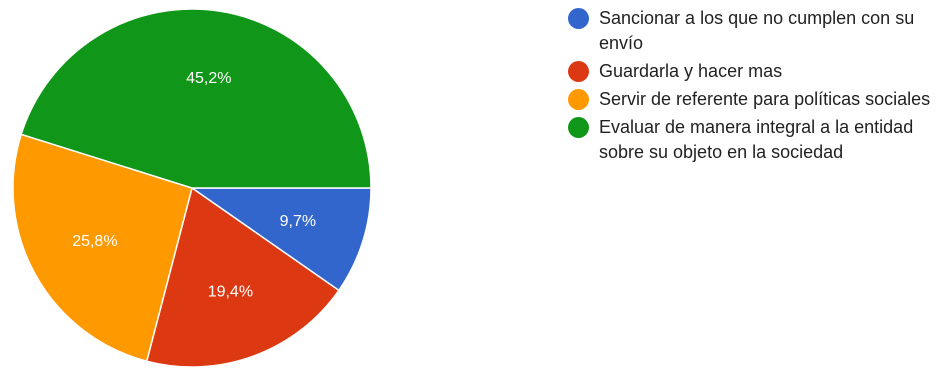 This screenshot has height=368, width=945. Describe the element at coordinates (230, 292) in the screenshot. I see `pie-slice-label-1: 19,4%` at that location.